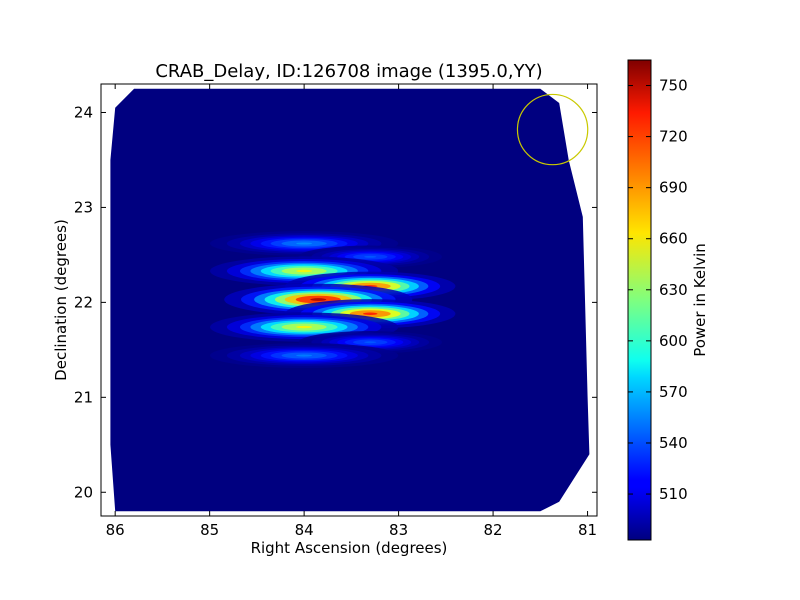 The image size is (800, 600). Describe the element at coordinates (83, 207) in the screenshot. I see `y-tick-label: 23` at that location.